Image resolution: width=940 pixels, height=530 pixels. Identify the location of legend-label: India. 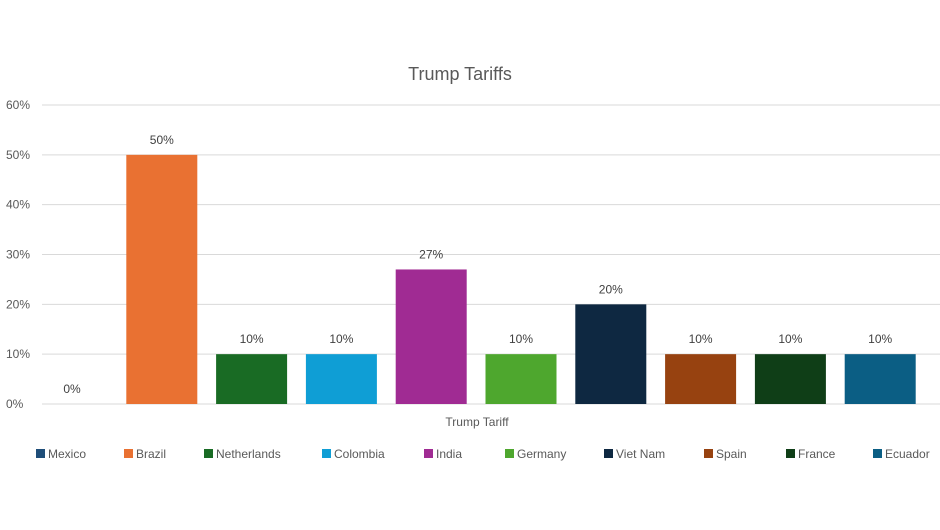
(449, 454).